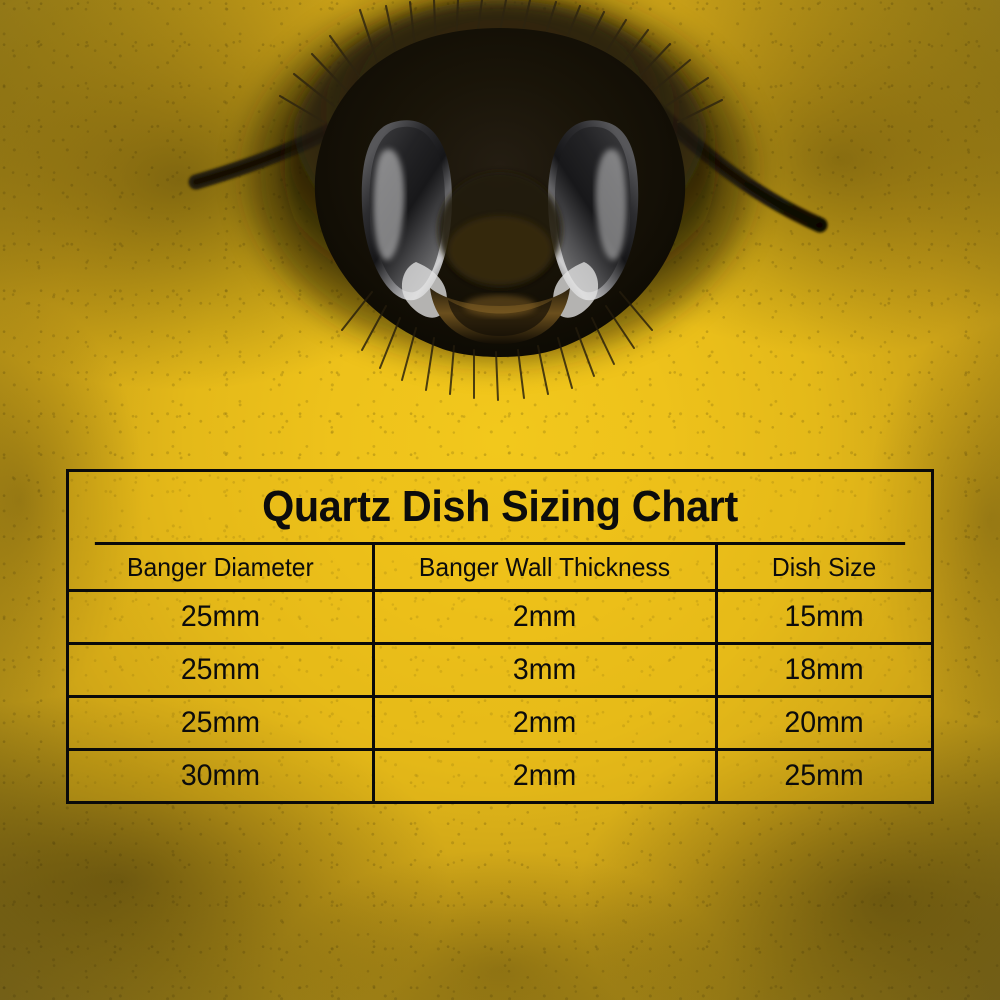 This screenshot has width=1000, height=1000. I want to click on table-row: 25mm 2mm 20mm, so click(500, 723).